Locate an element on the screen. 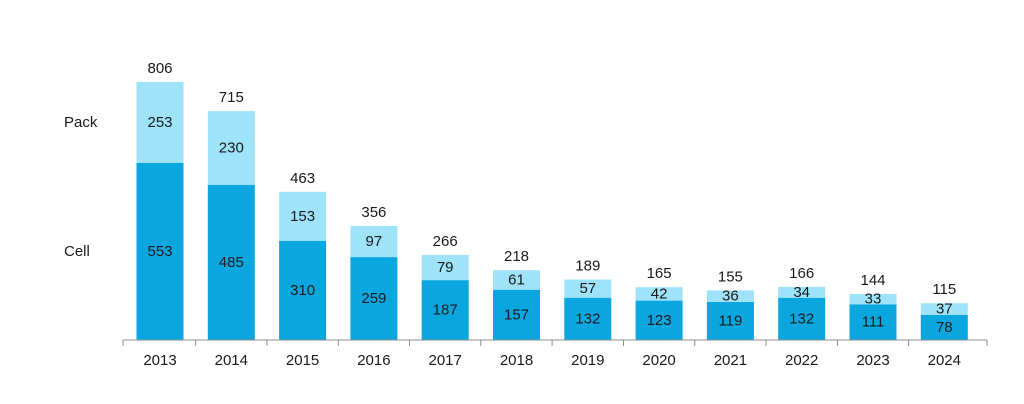 The height and width of the screenshot is (404, 1024). bar-cell-2020 is located at coordinates (659, 320).